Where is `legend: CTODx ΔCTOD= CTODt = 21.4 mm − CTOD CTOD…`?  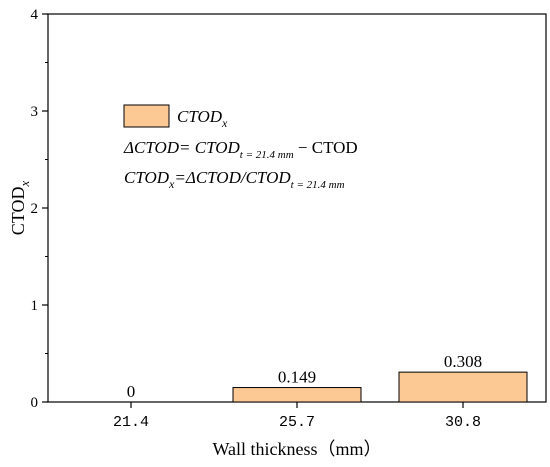 legend: CTODx ΔCTOD= CTODt = 21.4 mm − CTOD CTOD… is located at coordinates (240, 147).